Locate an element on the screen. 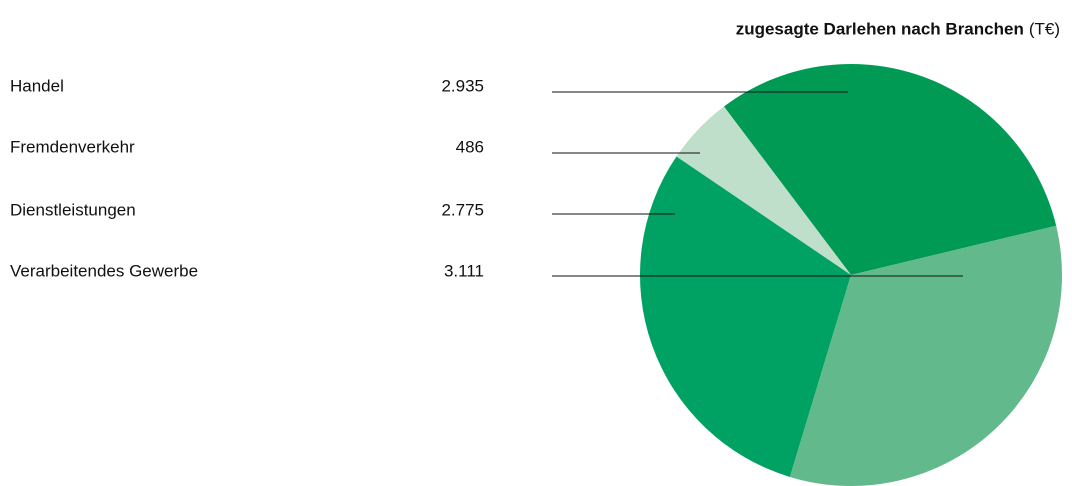  value-label: 2.935 is located at coordinates (462, 85).